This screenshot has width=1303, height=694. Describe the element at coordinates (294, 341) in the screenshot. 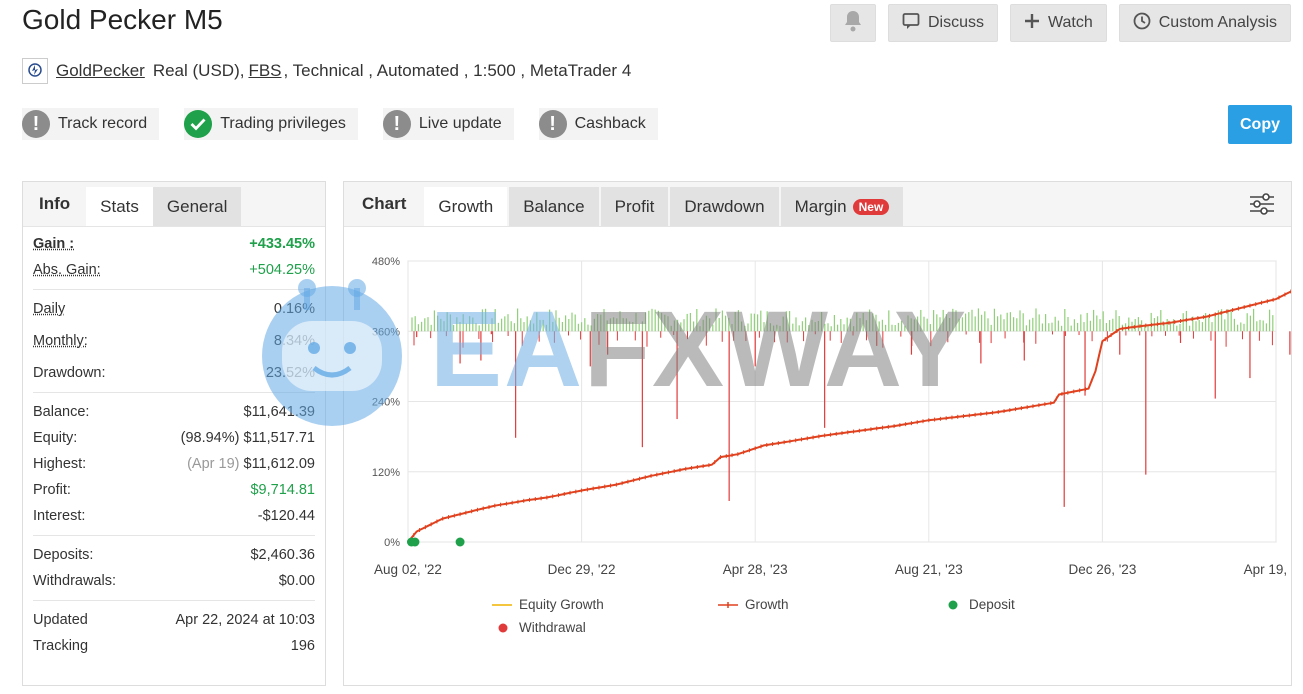

I see `stat-value: 8.34%` at that location.